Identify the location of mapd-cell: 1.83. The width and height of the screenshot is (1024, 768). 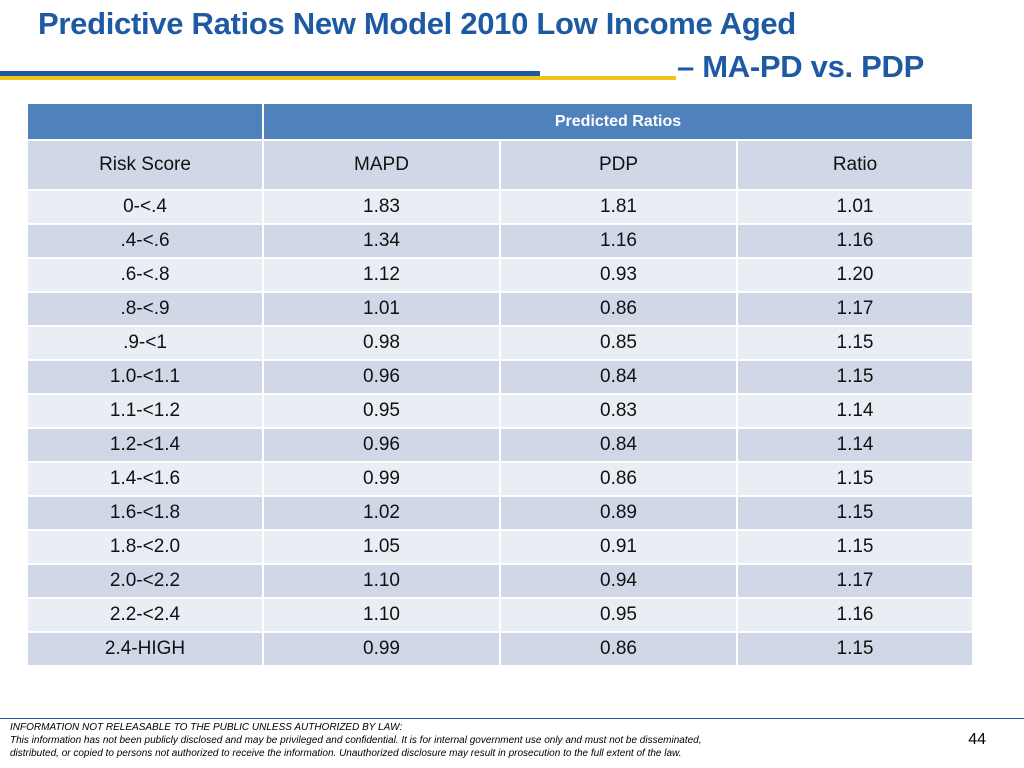
(381, 207).